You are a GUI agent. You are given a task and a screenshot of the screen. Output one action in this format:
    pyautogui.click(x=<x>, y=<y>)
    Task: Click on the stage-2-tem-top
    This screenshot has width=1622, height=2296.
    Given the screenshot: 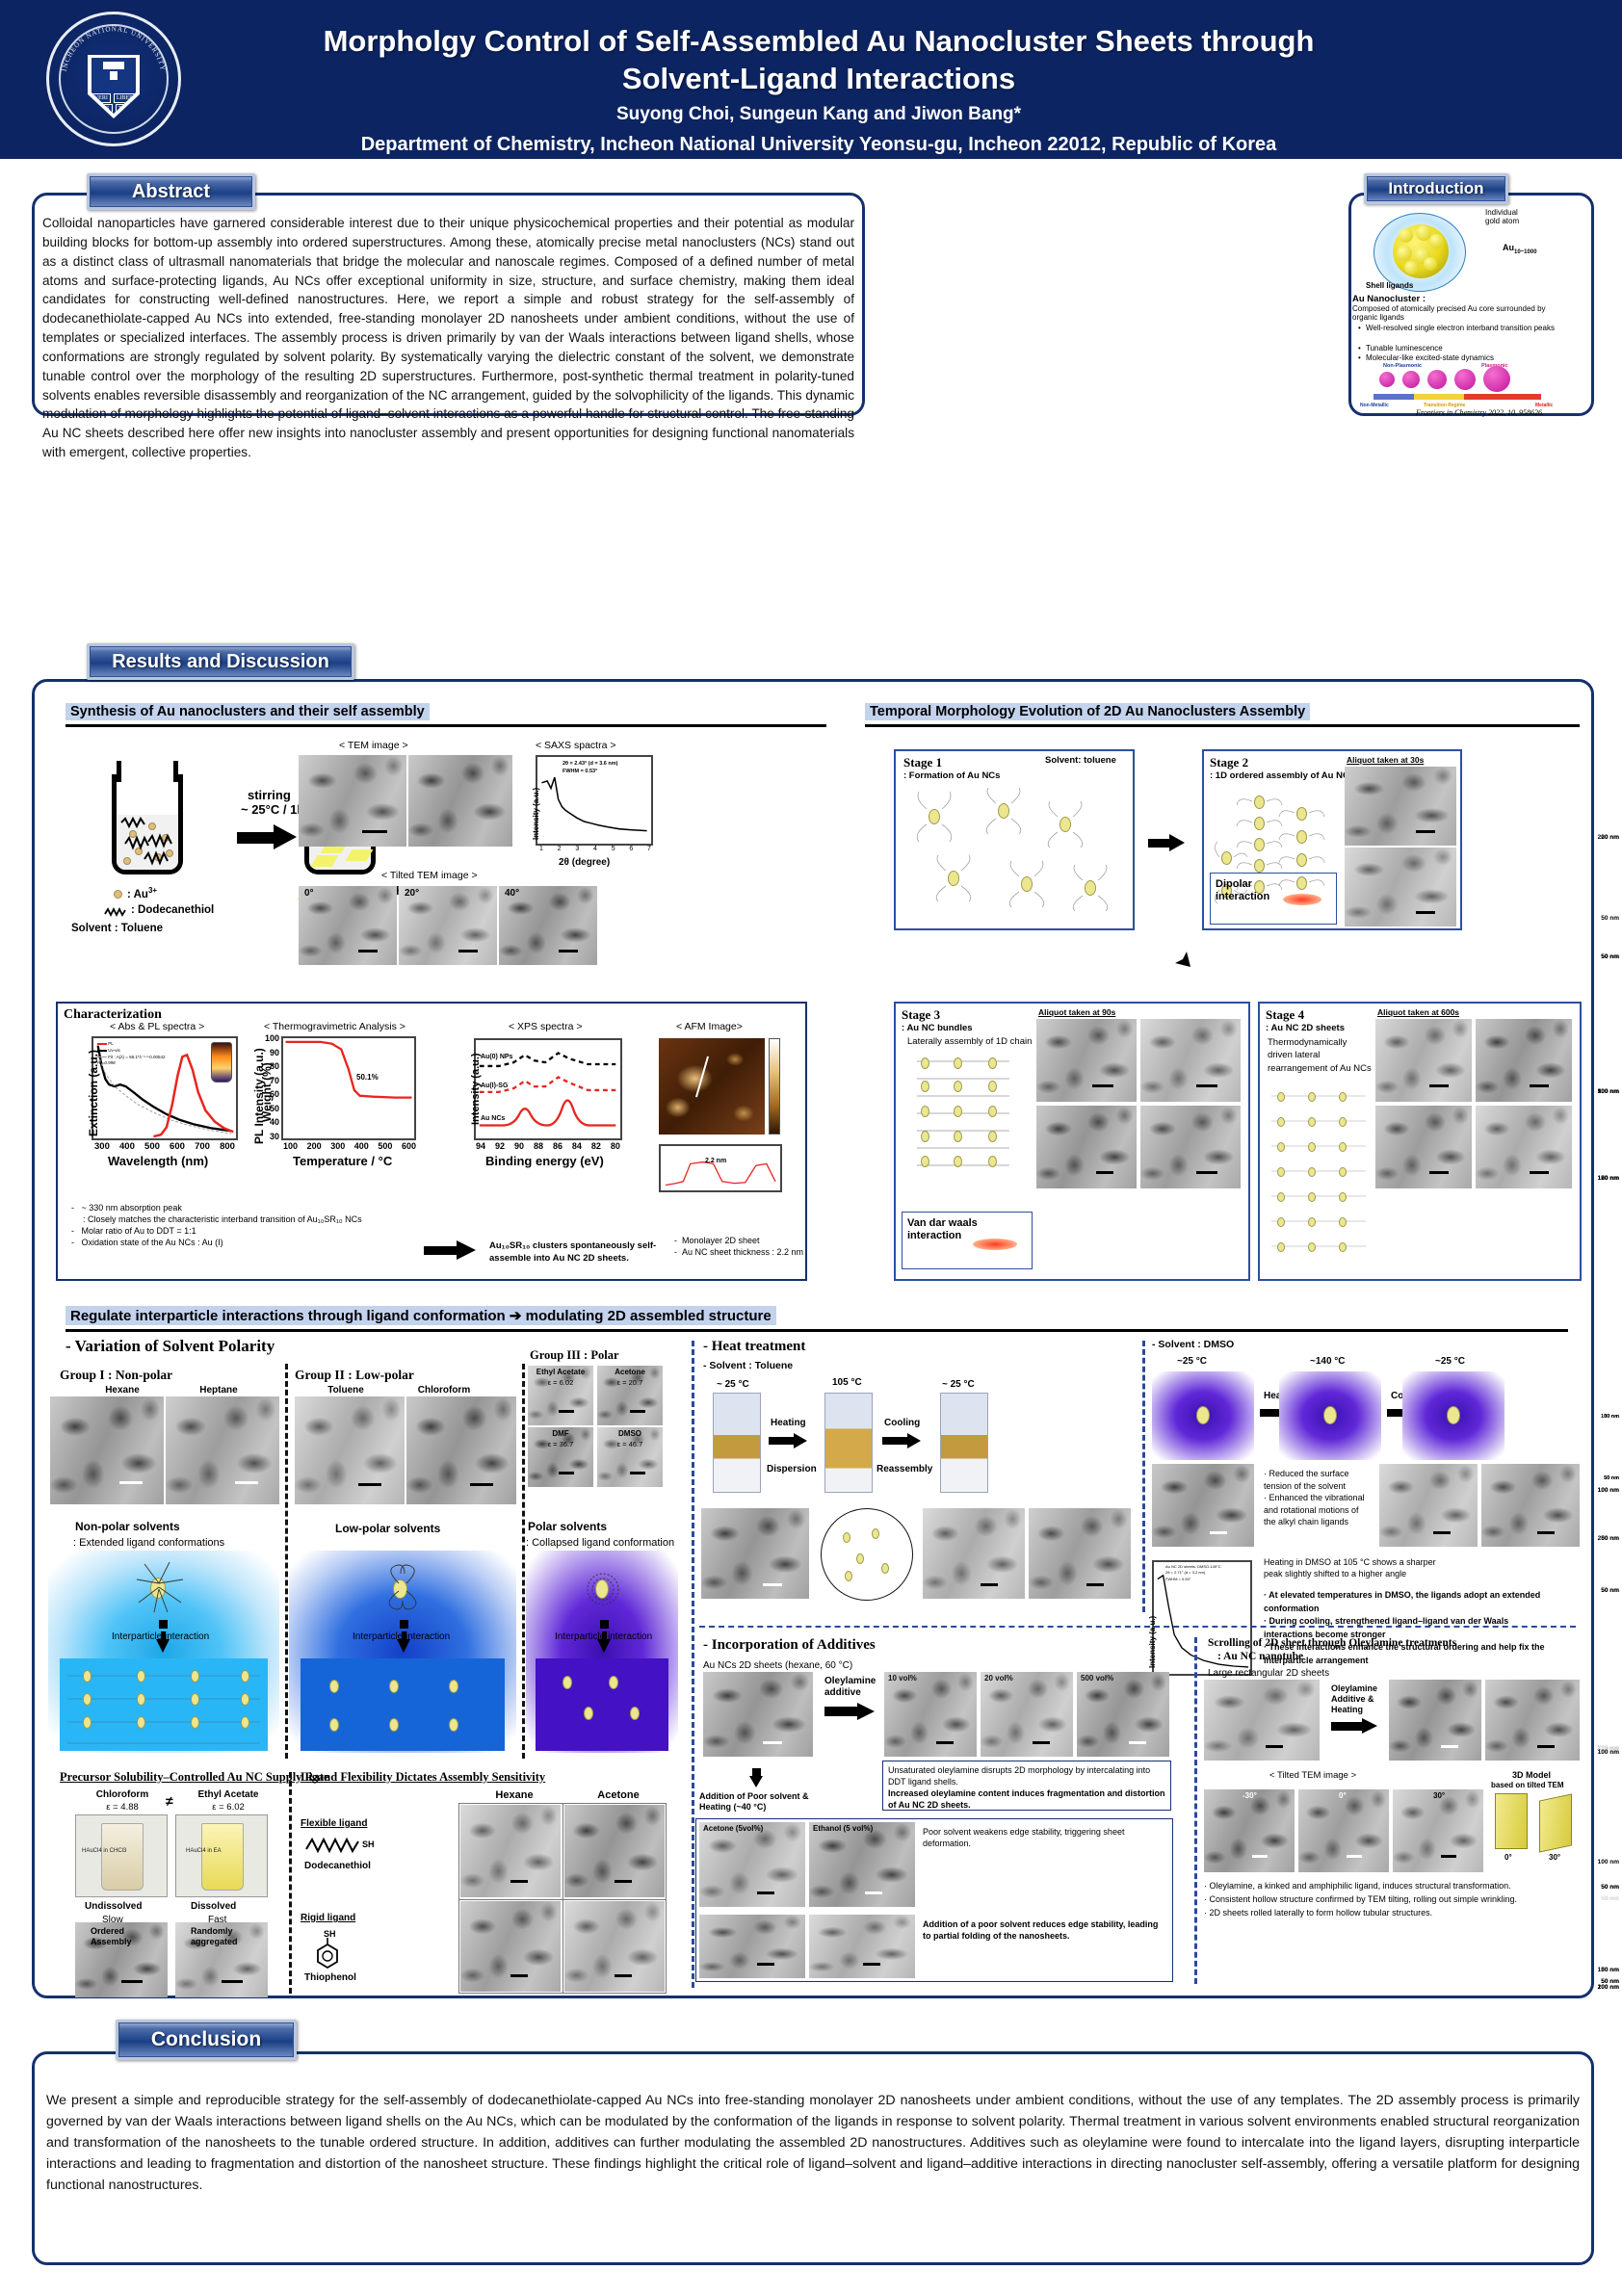 What is the action you would take?
    pyautogui.click(x=1400, y=806)
    